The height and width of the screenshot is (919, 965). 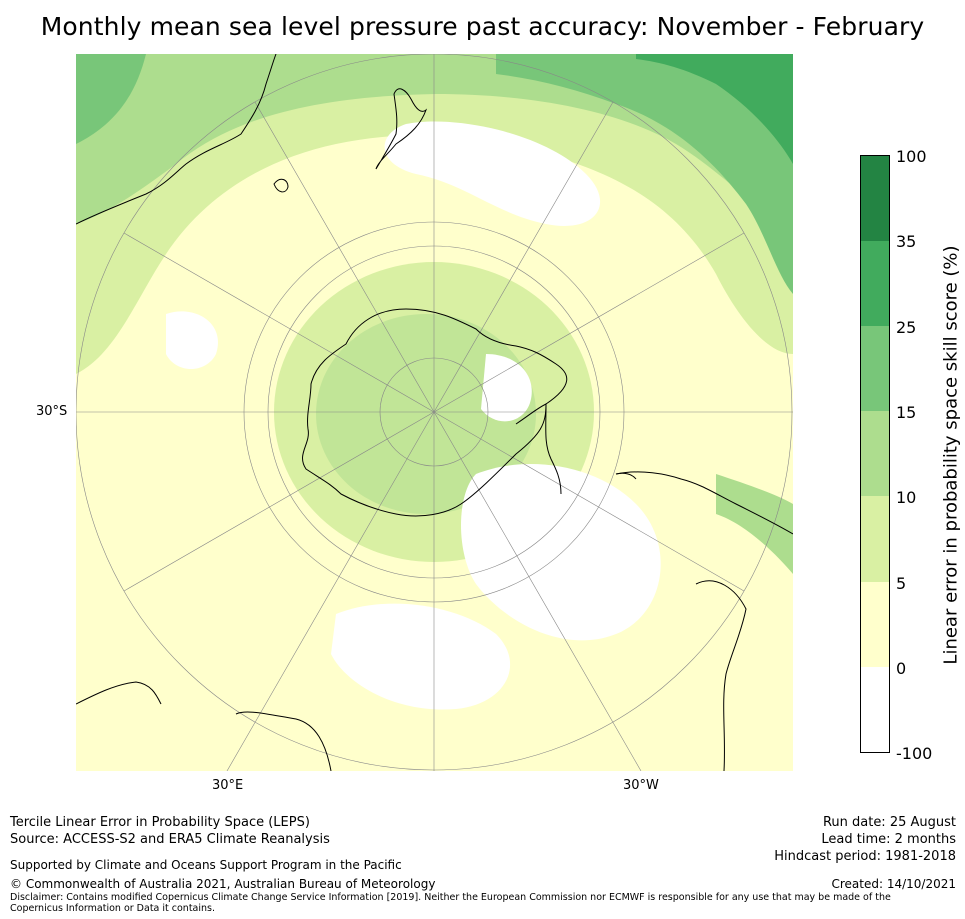 I want to click on coast-antarctica, so click(x=435, y=412).